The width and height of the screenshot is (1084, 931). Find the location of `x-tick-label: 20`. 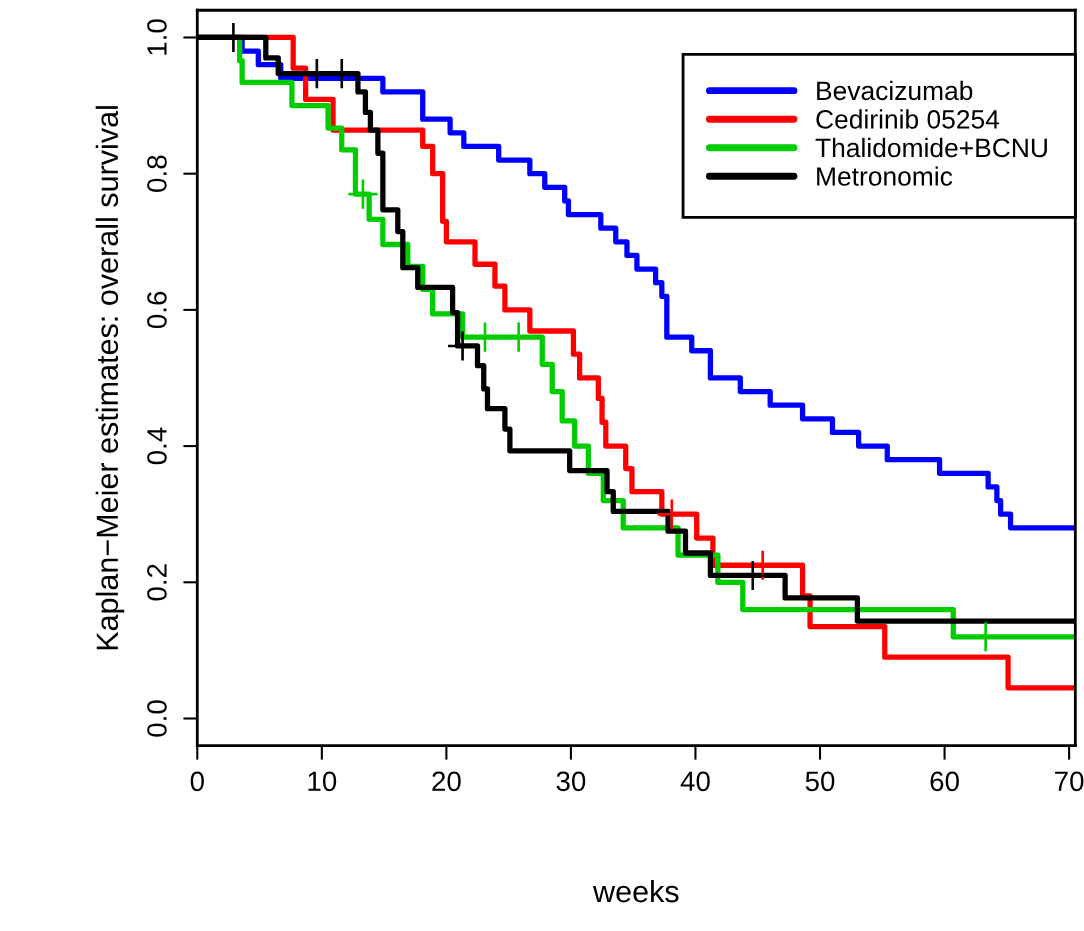

x-tick-label: 20 is located at coordinates (446, 781).